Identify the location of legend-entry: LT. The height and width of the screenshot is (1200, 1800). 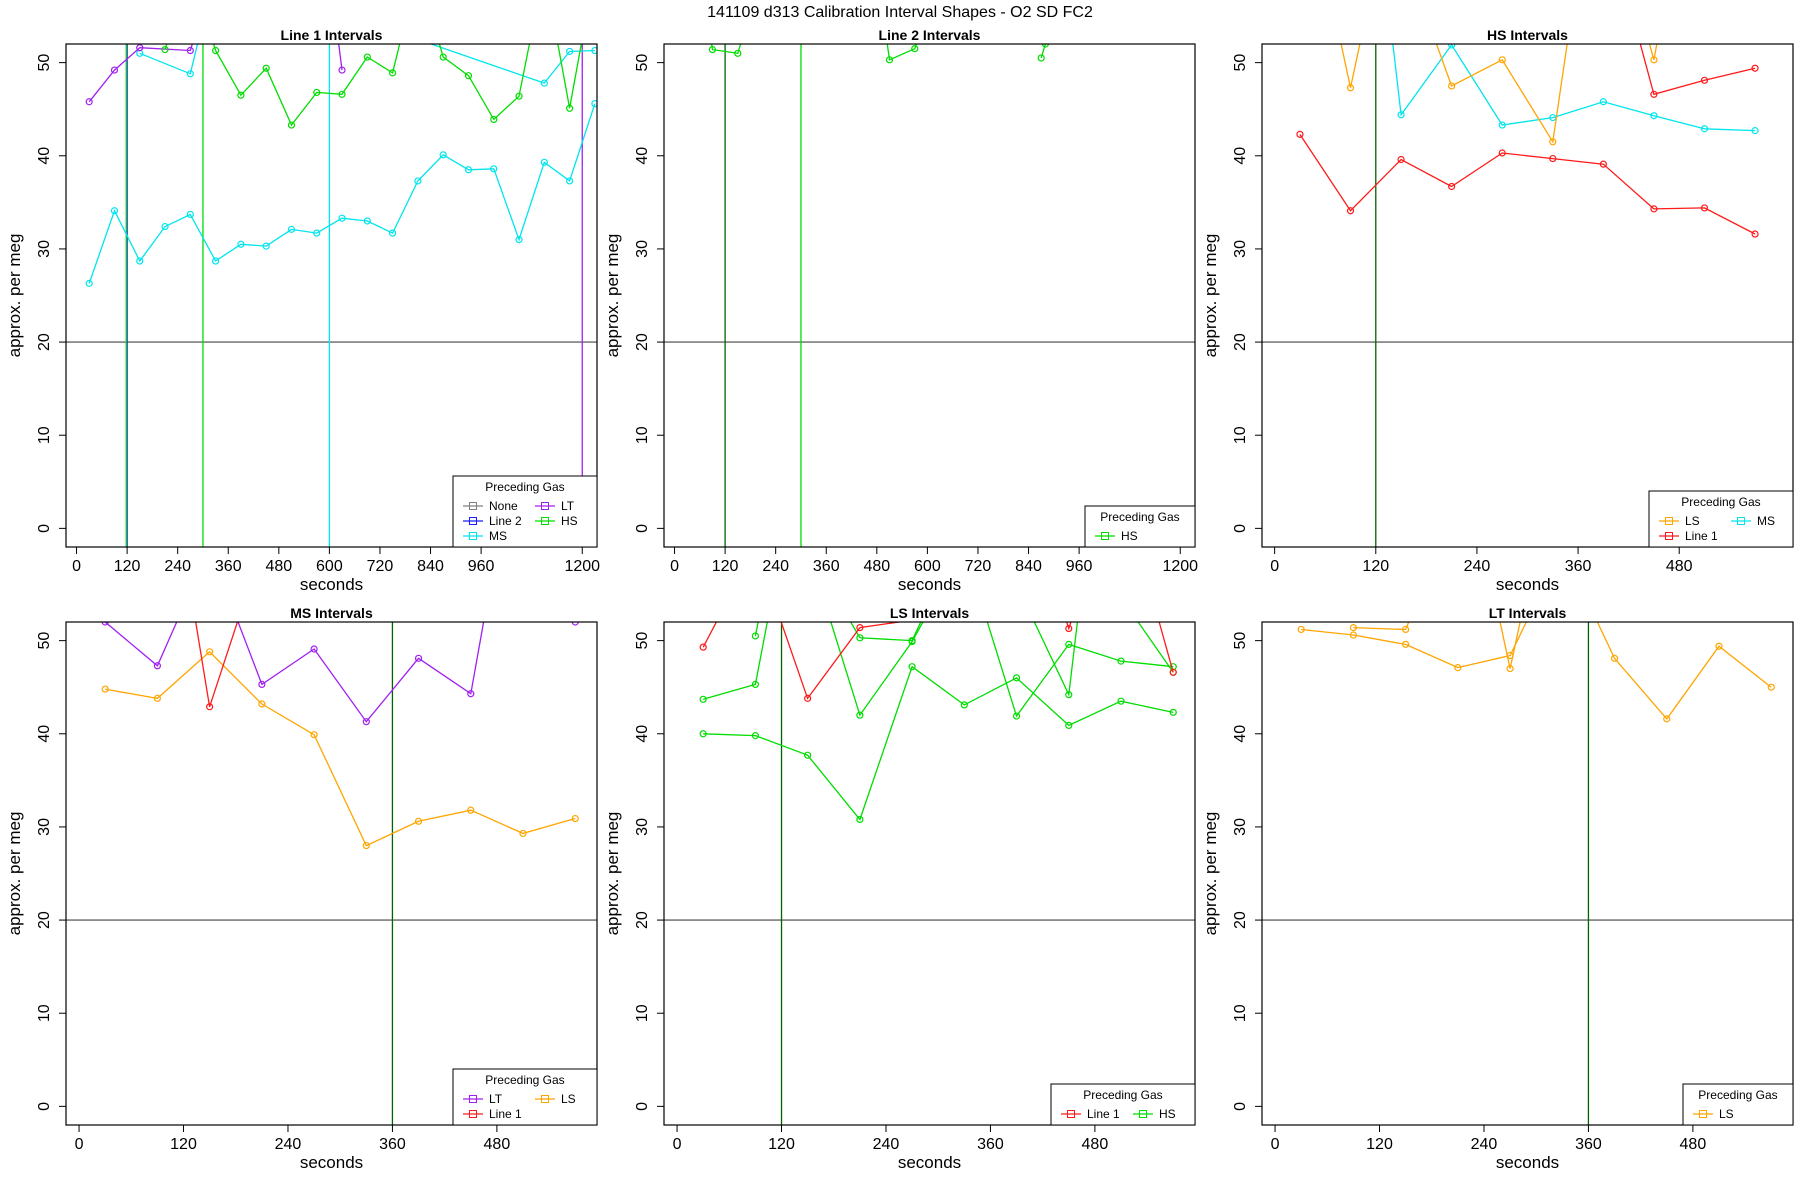
(568, 506).